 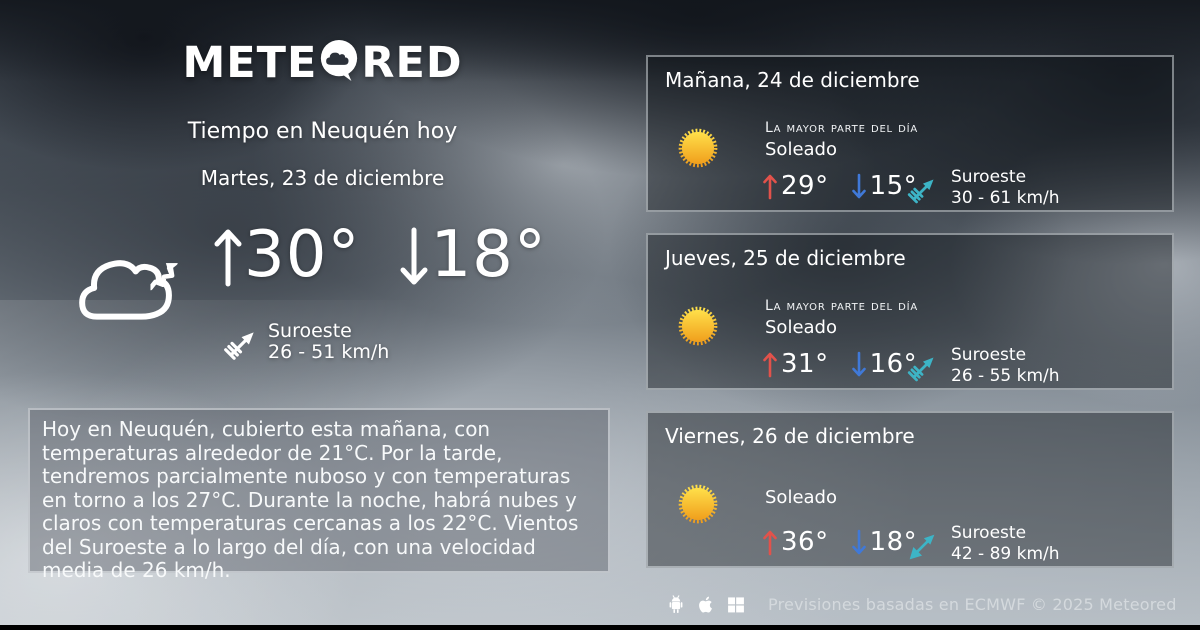 I want to click on today-low-value: 18°, so click(x=488, y=255).